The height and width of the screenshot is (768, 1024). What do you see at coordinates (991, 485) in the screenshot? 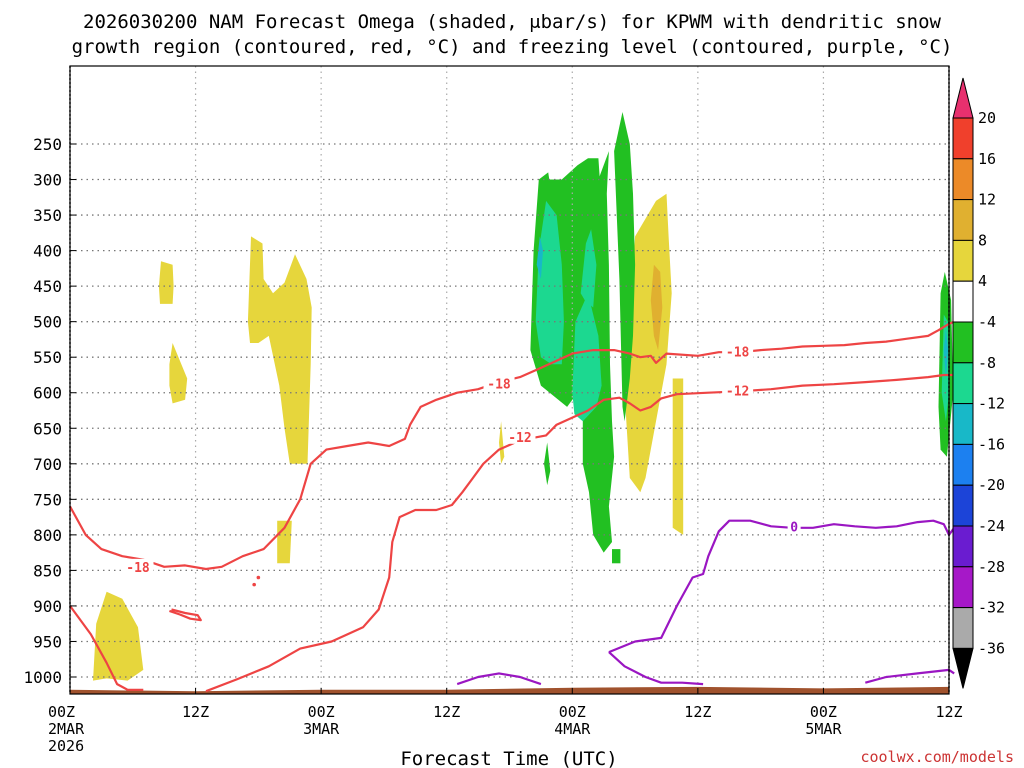
I see `colorbar-label: -20` at bounding box center [991, 485].